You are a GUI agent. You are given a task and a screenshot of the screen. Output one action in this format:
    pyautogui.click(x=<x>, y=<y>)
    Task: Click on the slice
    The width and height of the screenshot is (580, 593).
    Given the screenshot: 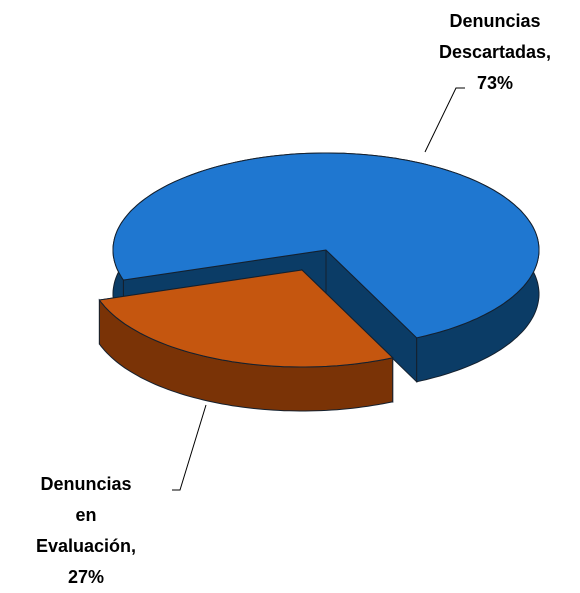 What is the action you would take?
    pyautogui.click(x=246, y=340)
    